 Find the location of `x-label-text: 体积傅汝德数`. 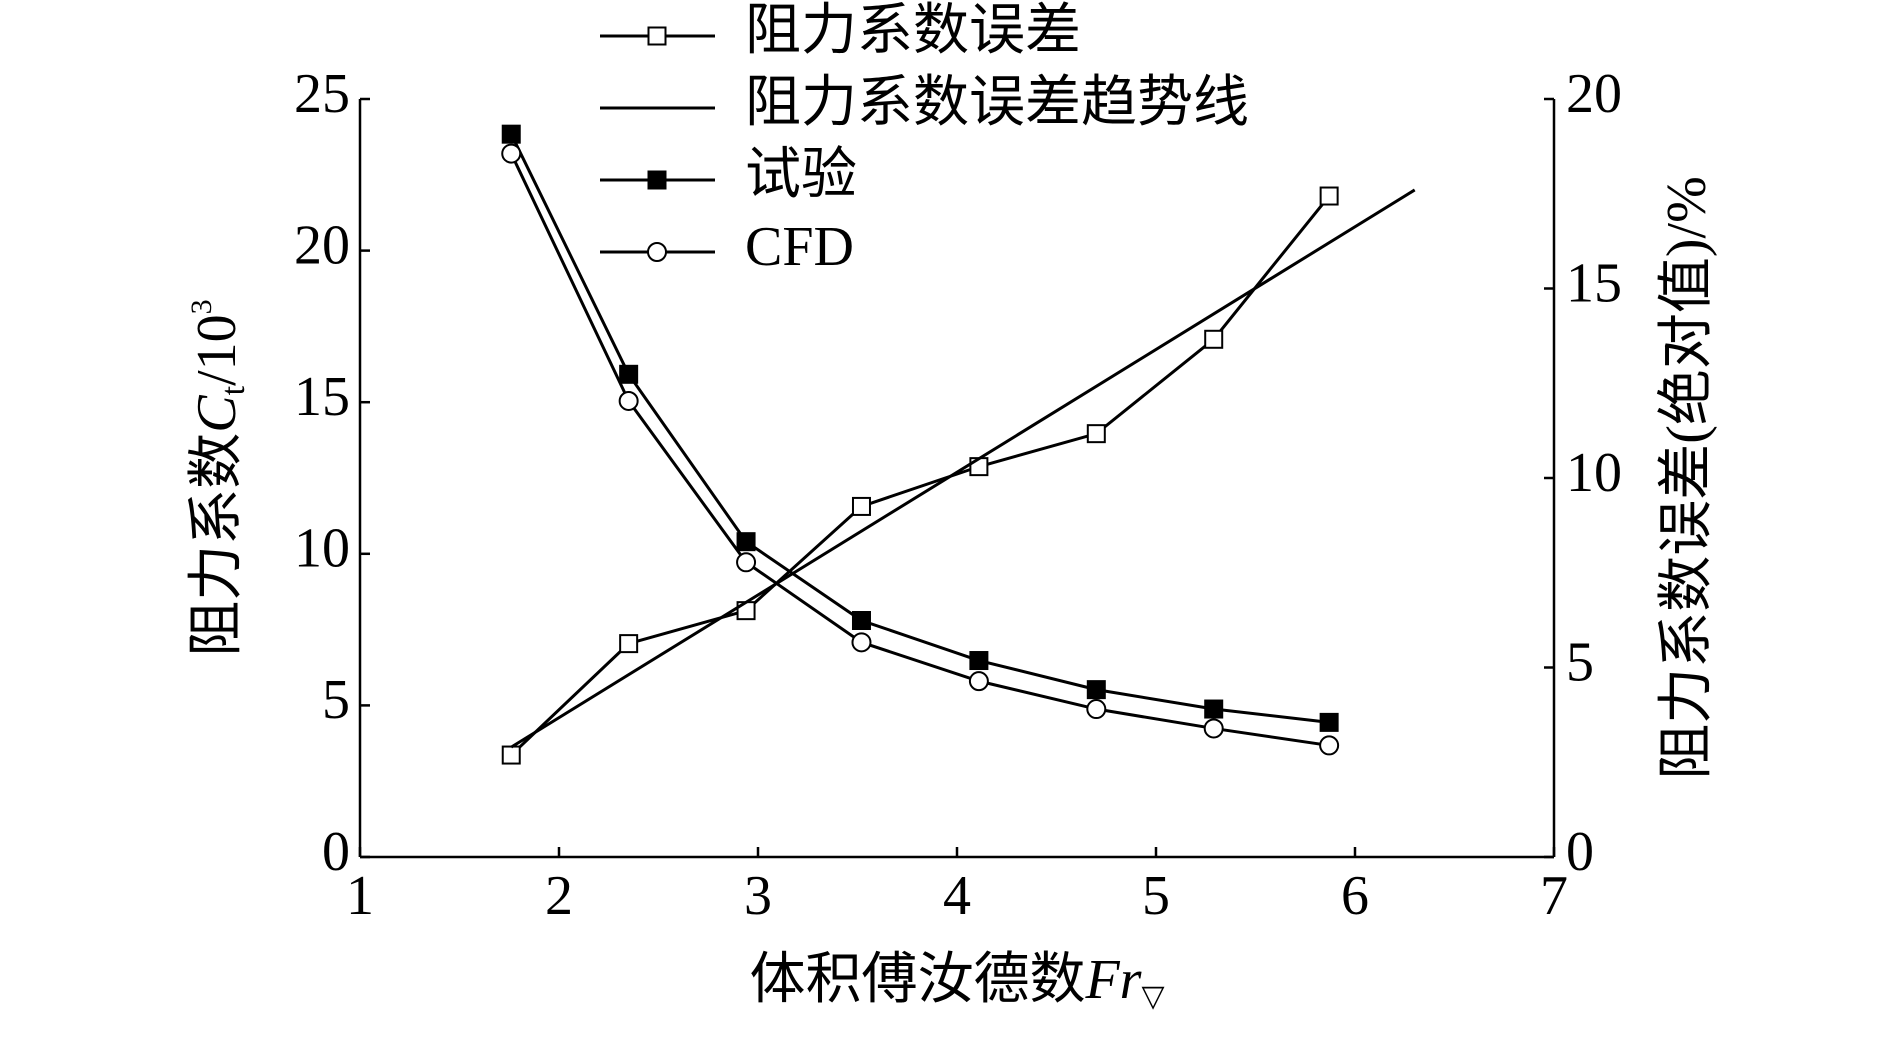

x-label-text: 体积傅汝德数 is located at coordinates (917, 980).